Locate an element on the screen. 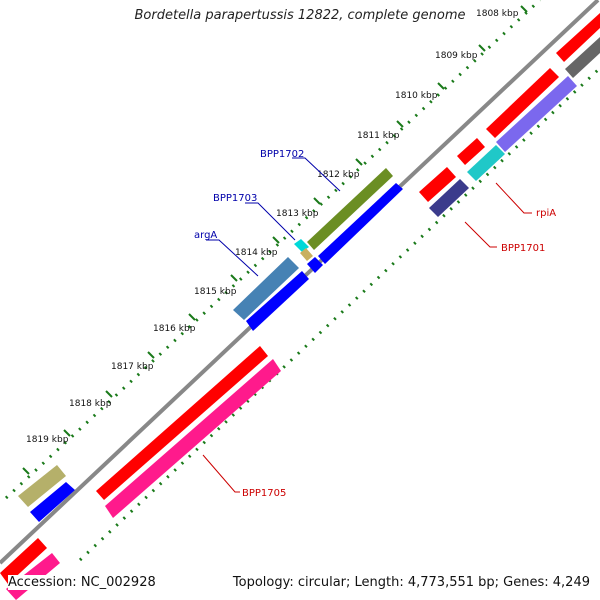 The width and height of the screenshot is (600, 600). feature-bpp1701 is located at coordinates (449, 198).